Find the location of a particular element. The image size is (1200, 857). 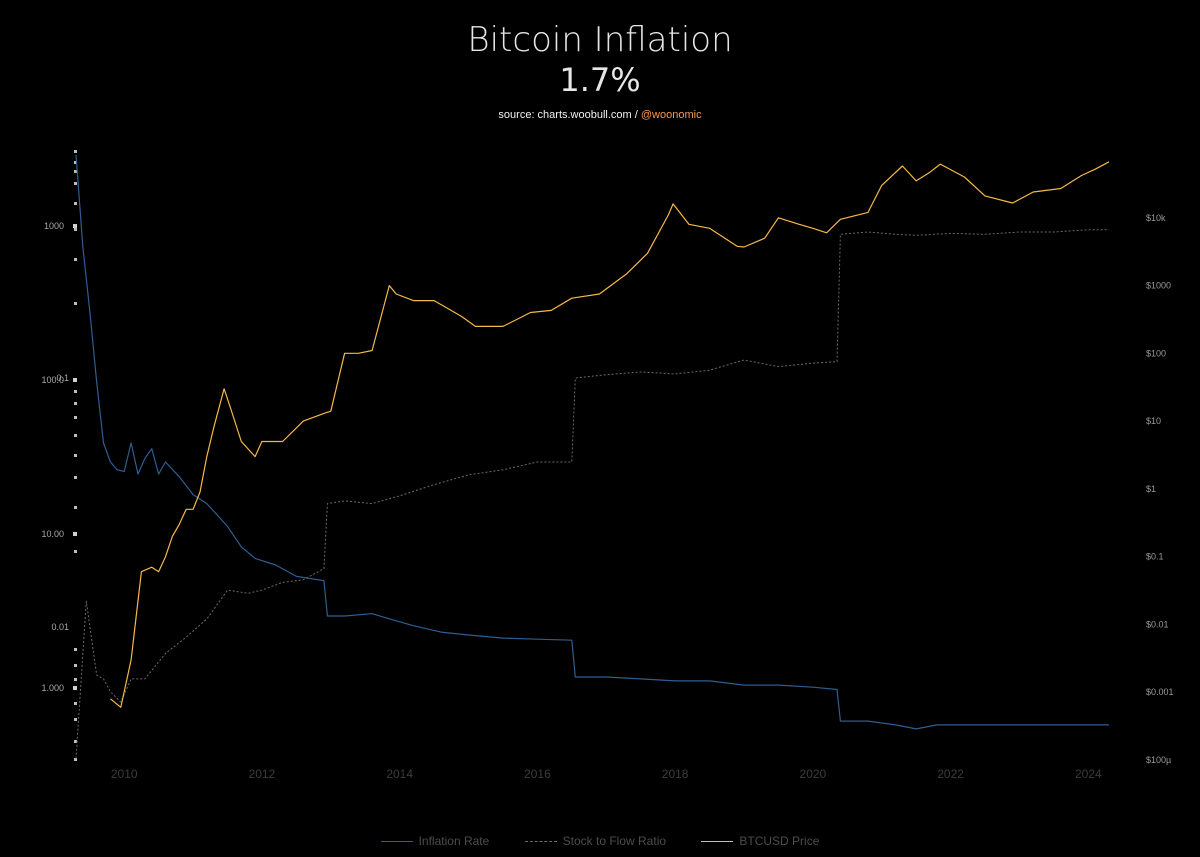

source-handle: @woonomic is located at coordinates (671, 115).